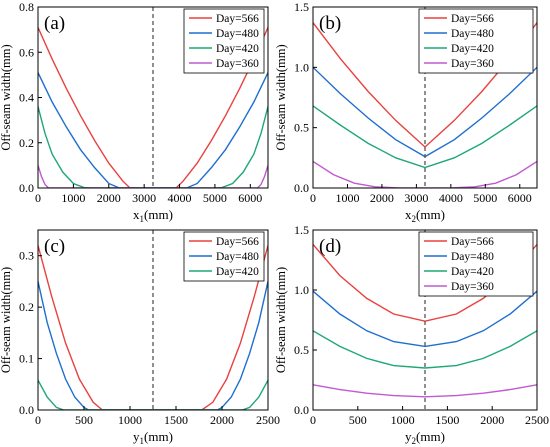 The height and width of the screenshot is (447, 550). I want to click on y-tick-label: 0.8, so click(26, 7).